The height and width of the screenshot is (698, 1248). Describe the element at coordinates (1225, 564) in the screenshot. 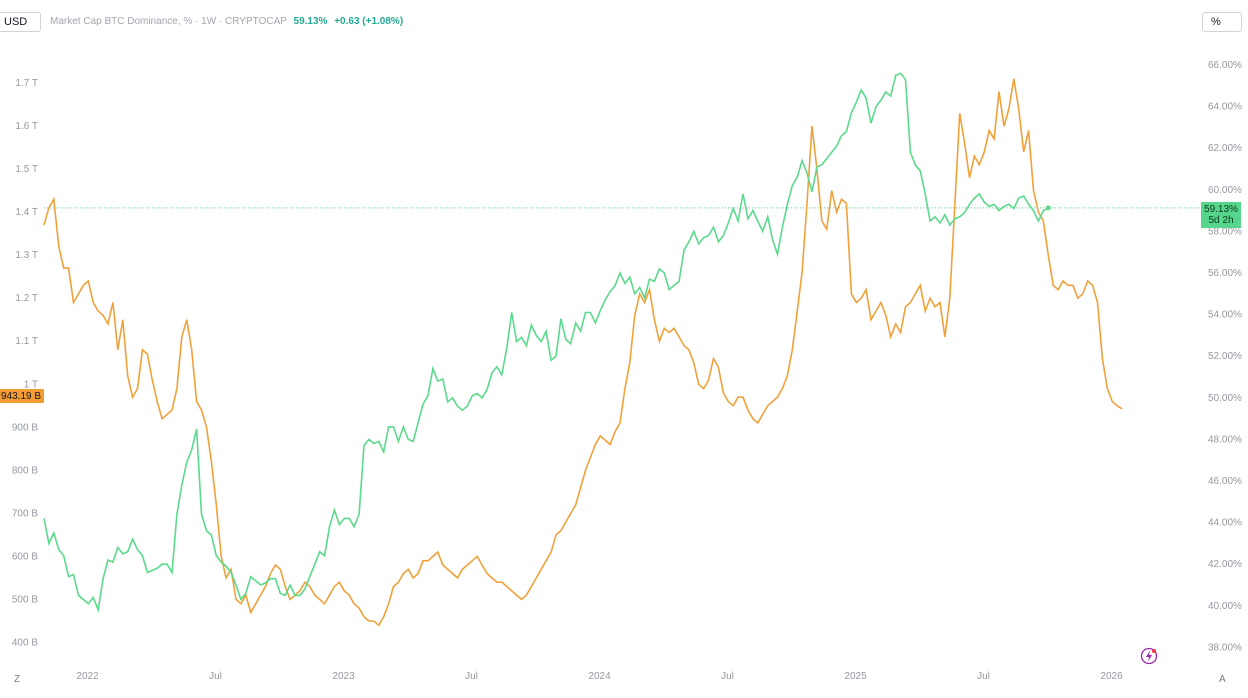

I see `right-axis-tick-label: 42.00%` at that location.